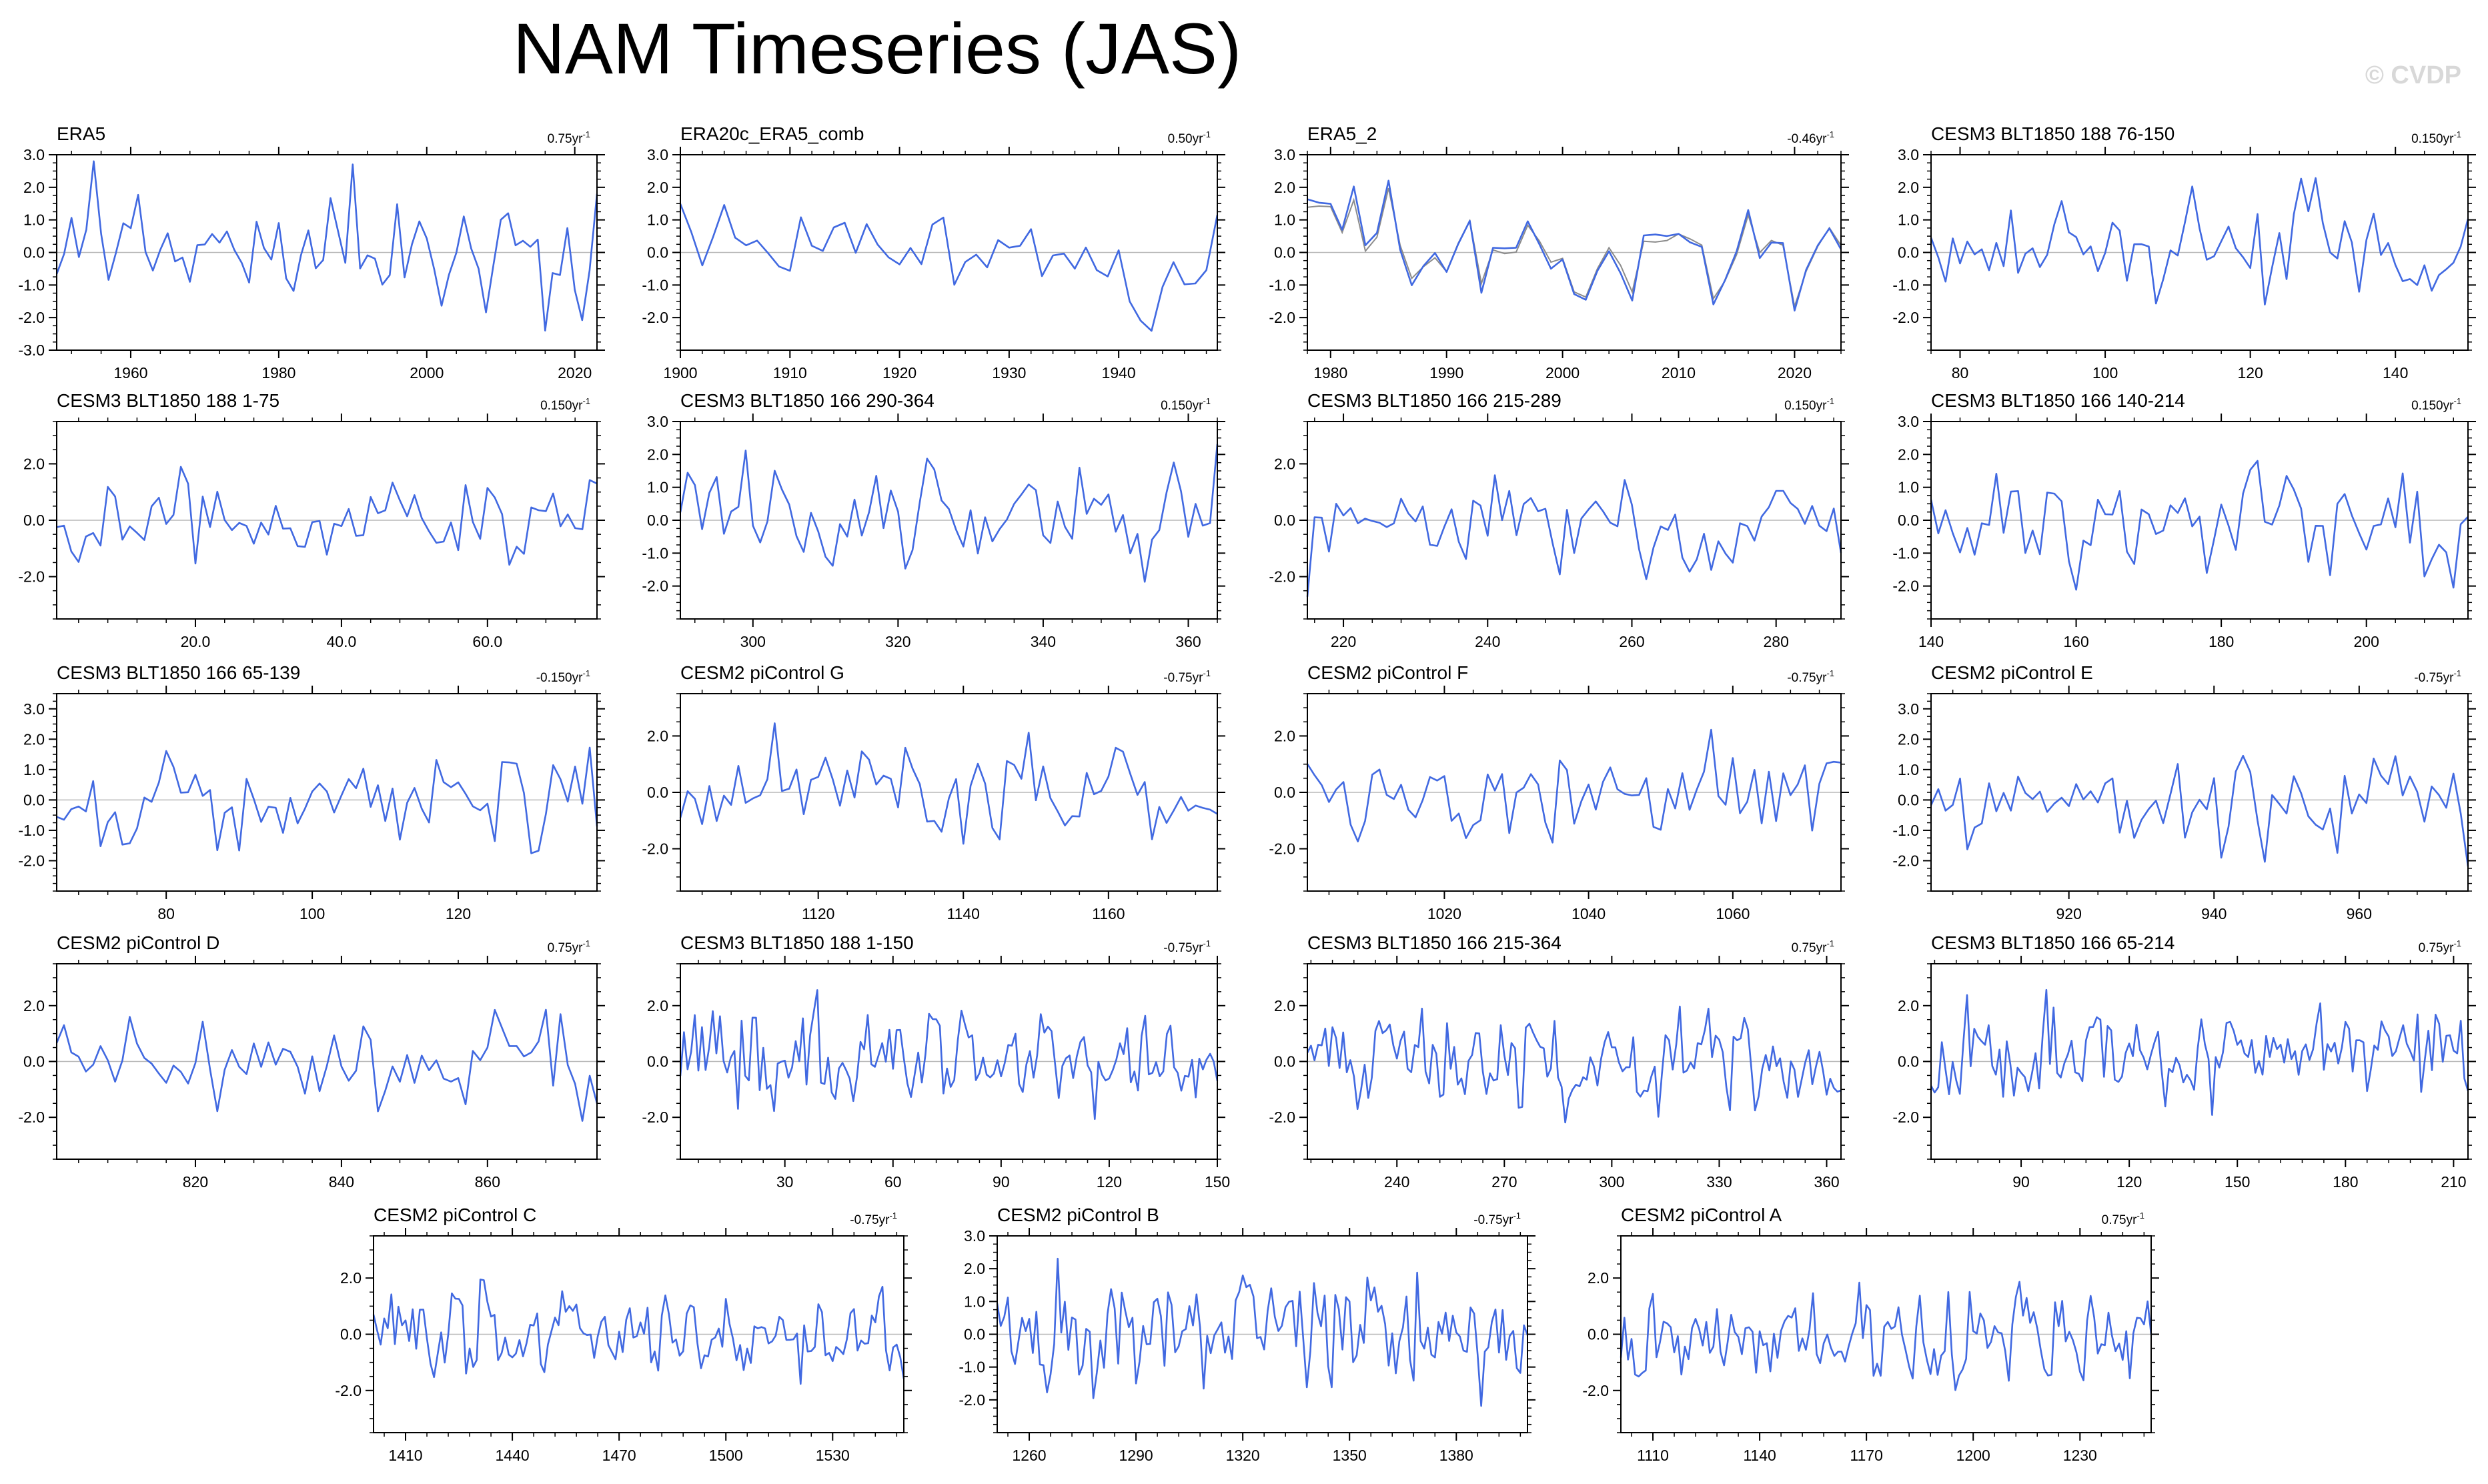 This screenshot has height=1484, width=2488. Describe the element at coordinates (513, 1455) in the screenshot. I see `x-tick-label: 1440` at that location.